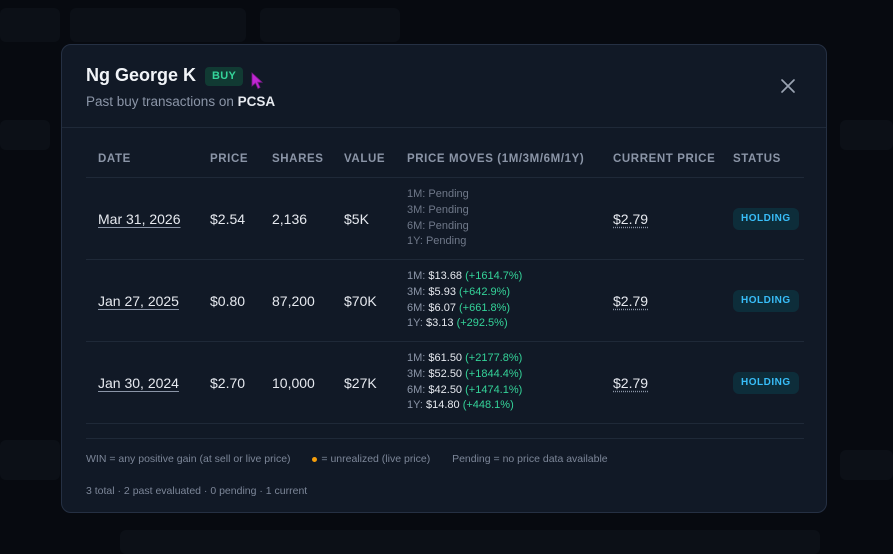 Image resolution: width=893 pixels, height=554 pixels. What do you see at coordinates (530, 459) in the screenshot?
I see `legend-pending: Pending = no price data available` at bounding box center [530, 459].